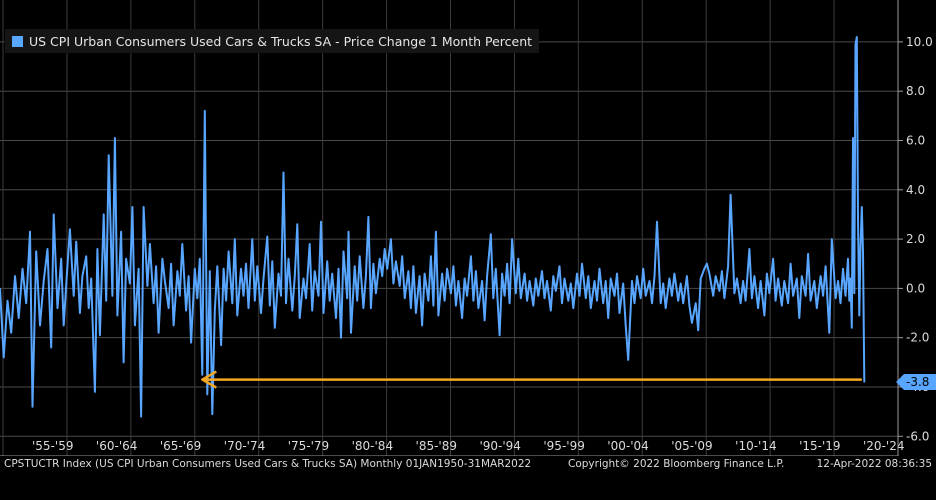  I want to click on arrow-head, so click(209, 379).